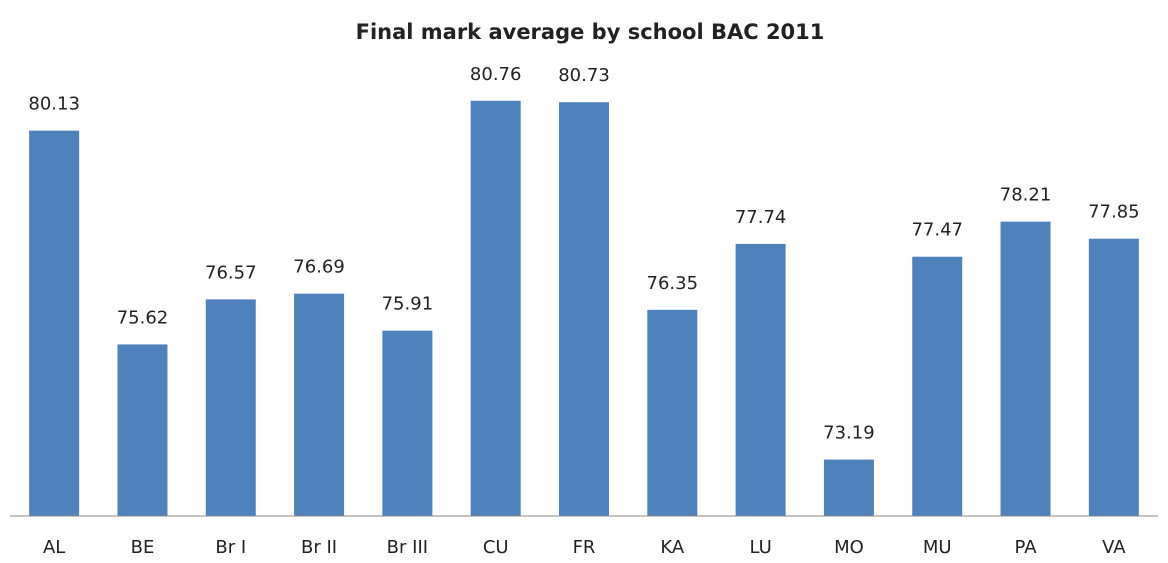 This screenshot has height=563, width=1168. What do you see at coordinates (143, 547) in the screenshot?
I see `x-tick-label: BE` at bounding box center [143, 547].